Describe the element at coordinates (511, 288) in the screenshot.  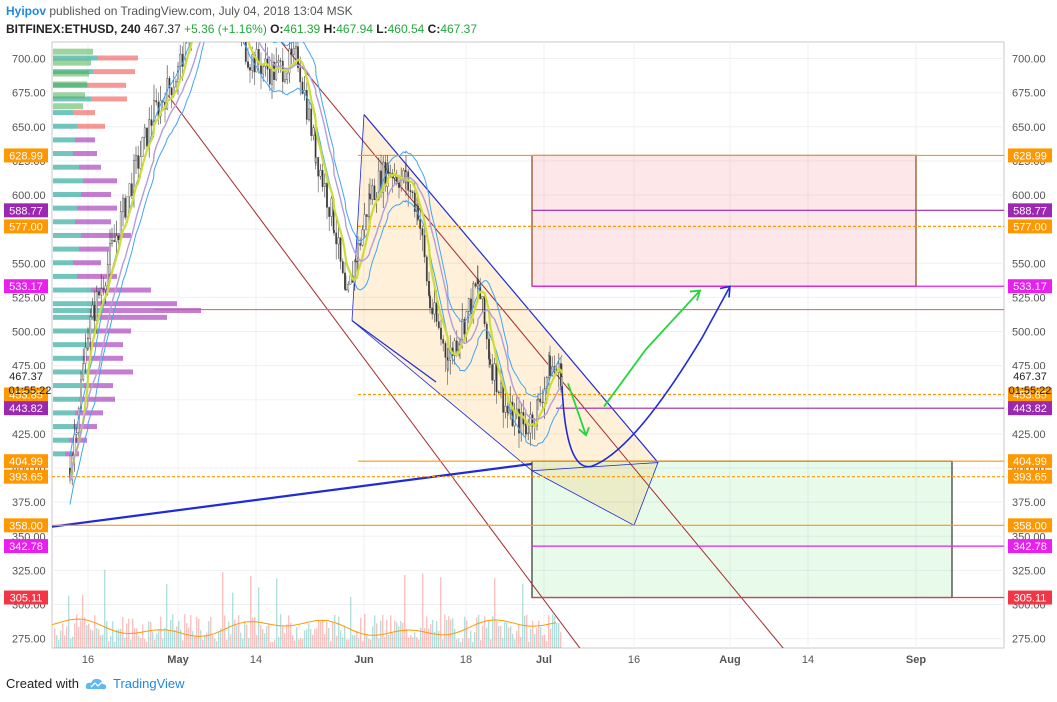
I see `wedge-upper-line` at that location.